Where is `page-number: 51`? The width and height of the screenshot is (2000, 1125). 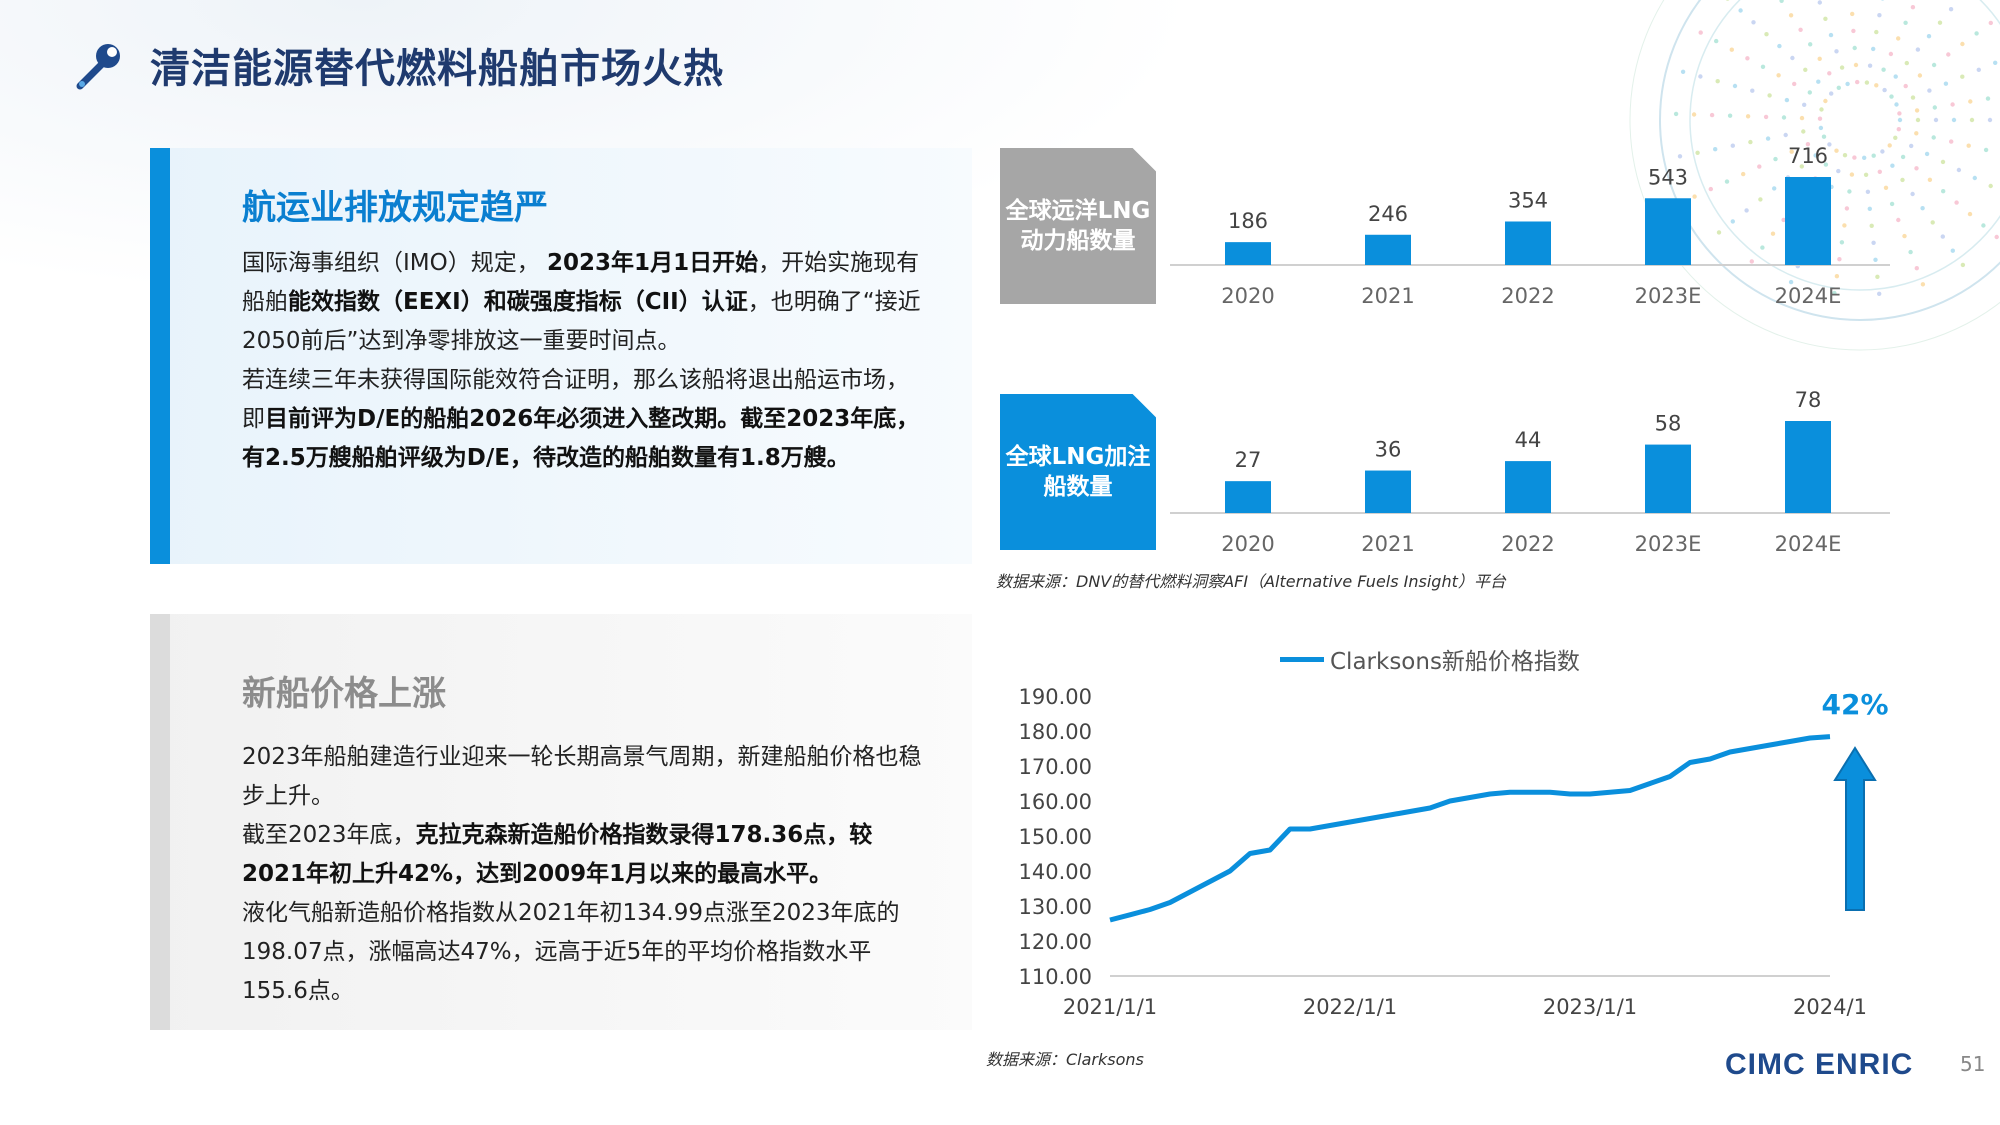
page-number: 51 is located at coordinates (1973, 1064).